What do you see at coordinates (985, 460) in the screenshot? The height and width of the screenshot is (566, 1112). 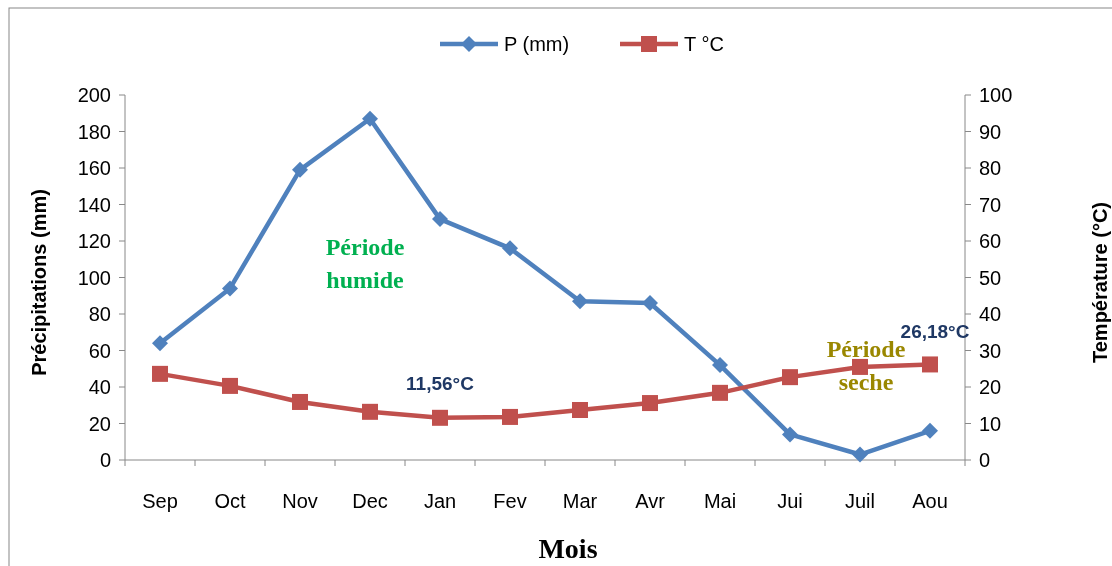 I see `y2-tick-label: 0` at bounding box center [985, 460].